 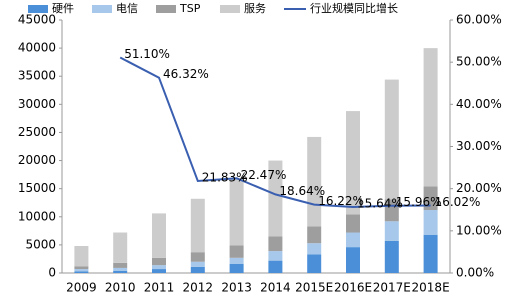 I want to click on value-label: 22.47%, so click(x=264, y=175).